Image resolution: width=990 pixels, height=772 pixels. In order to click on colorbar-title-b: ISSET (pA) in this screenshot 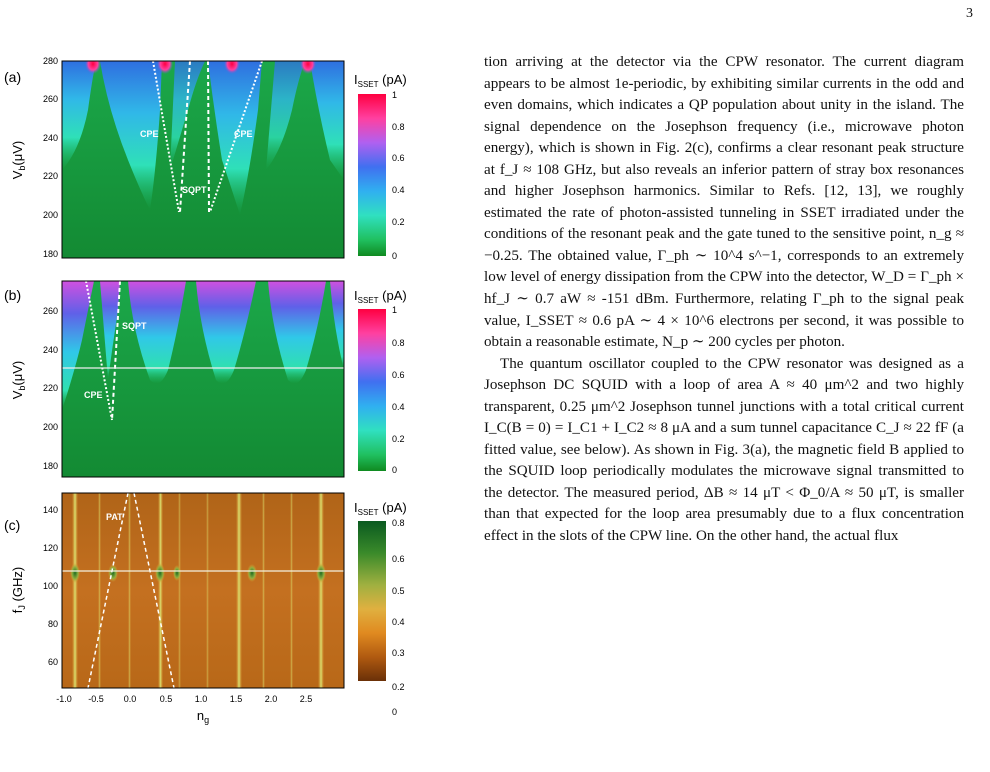, I will do `click(380, 296)`.